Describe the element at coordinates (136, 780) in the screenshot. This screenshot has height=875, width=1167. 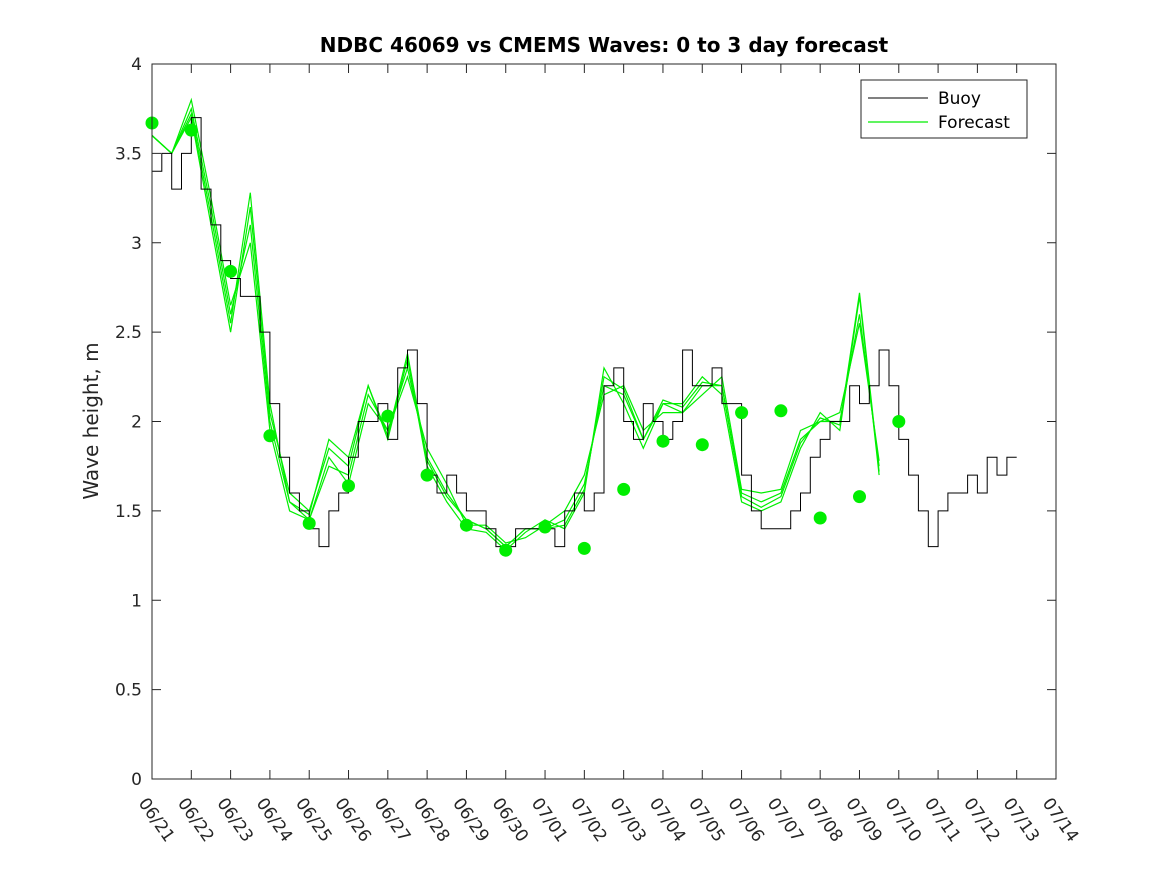
I see `y-tick-label: 0` at that location.